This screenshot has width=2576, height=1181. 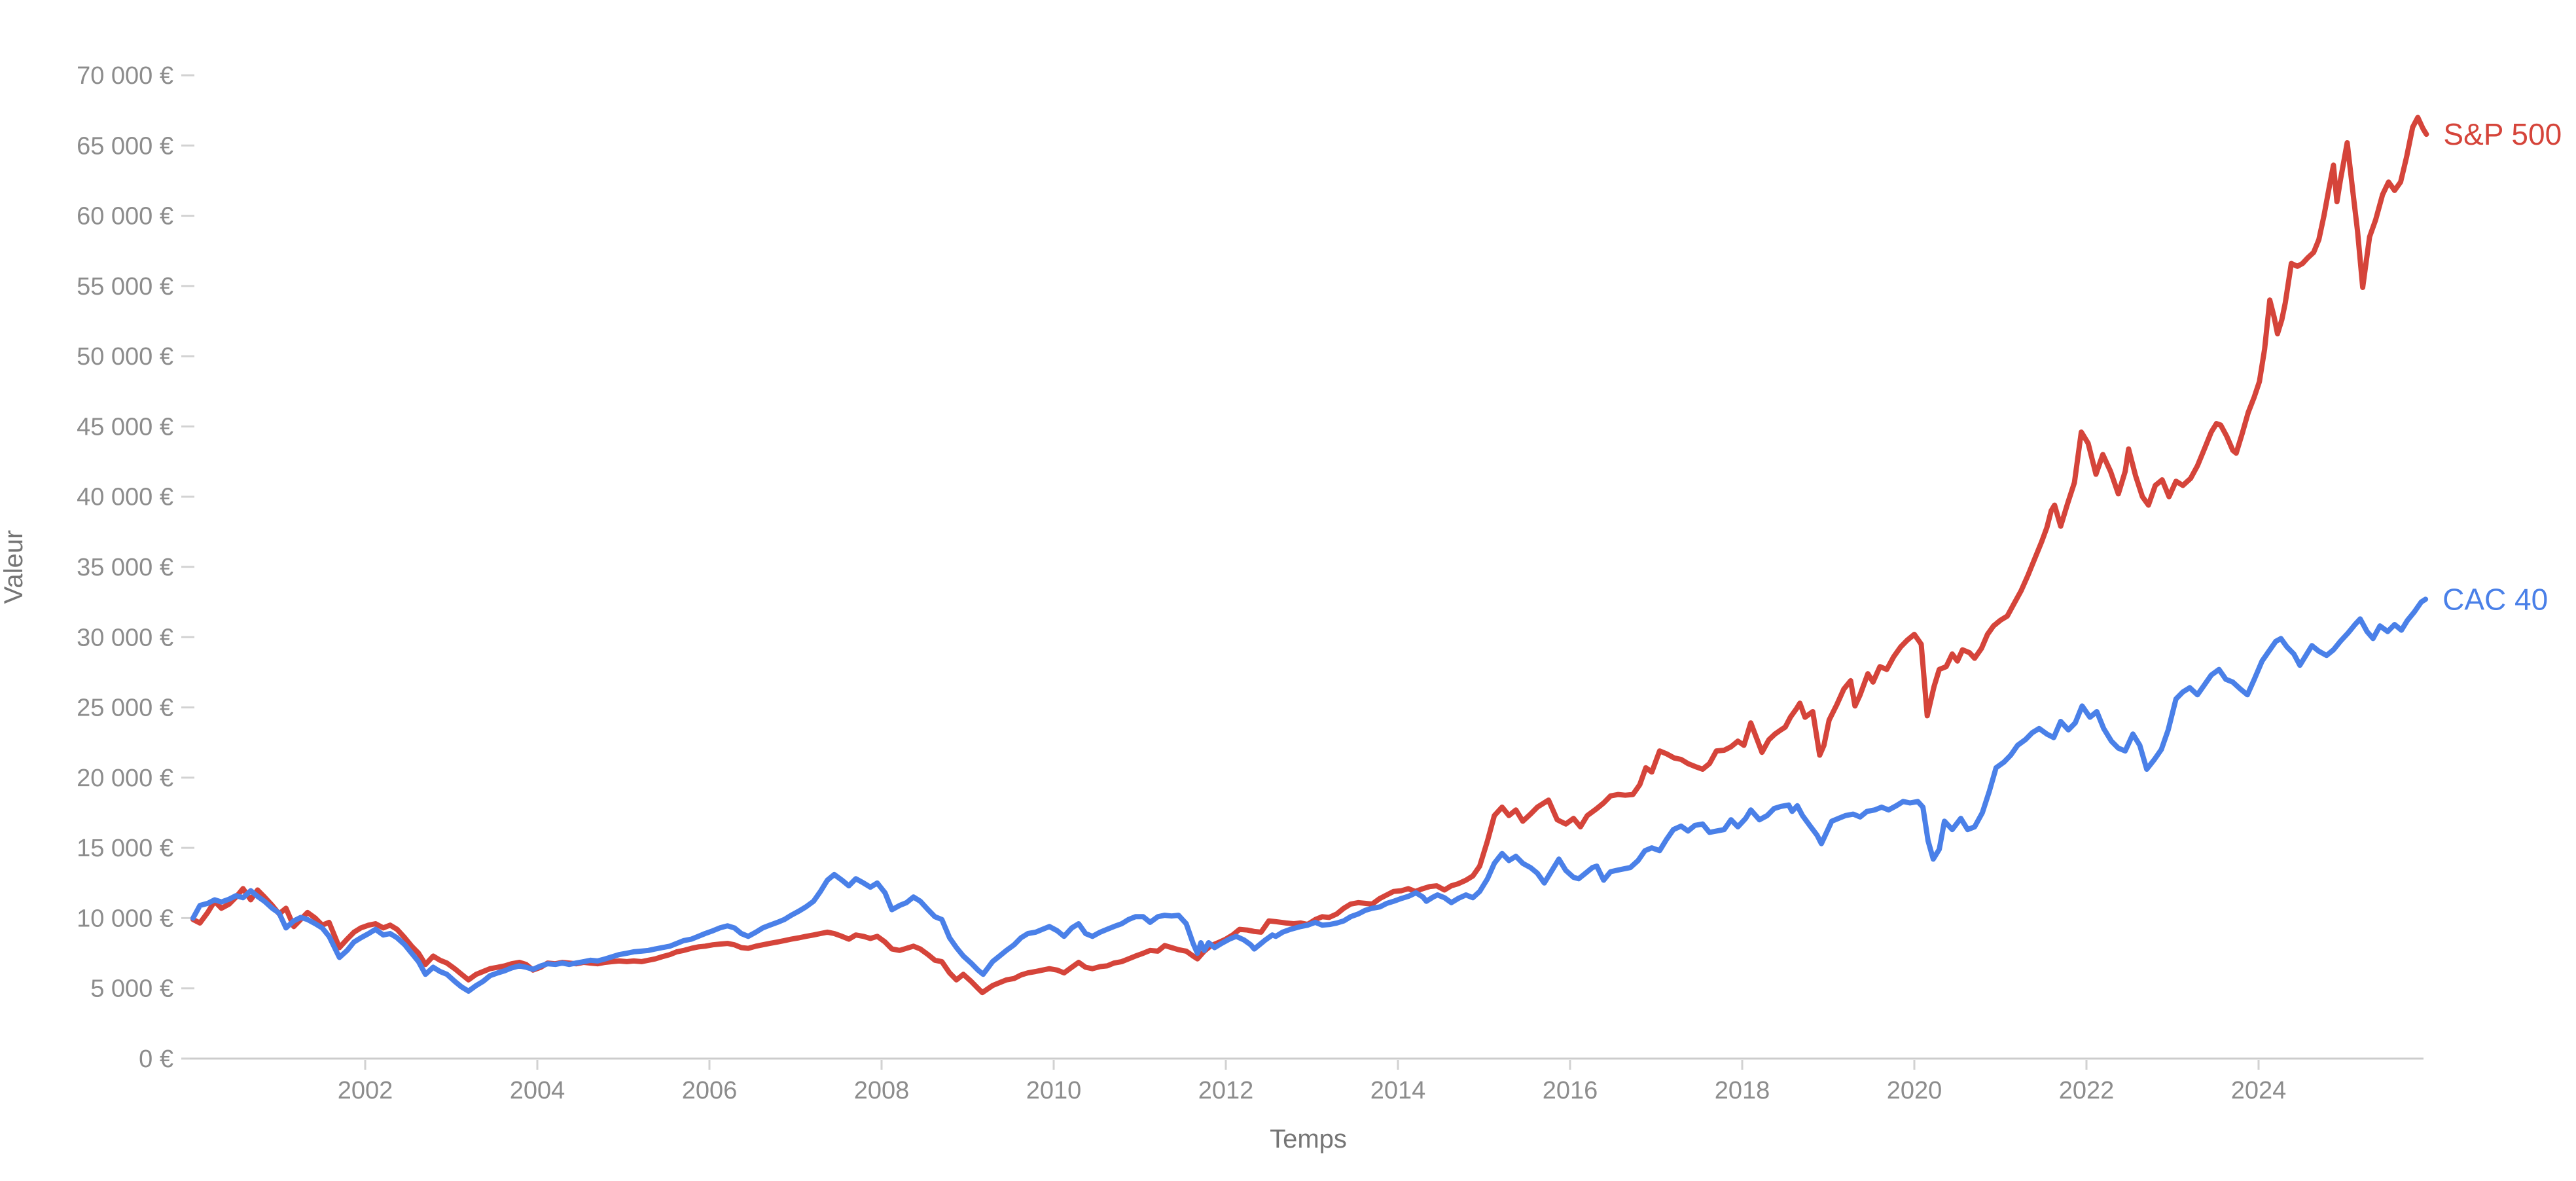 I want to click on y-tick-label: 10 000 €, so click(x=125, y=918).